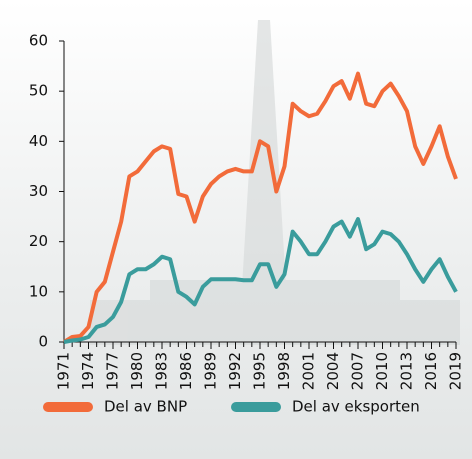  What do you see at coordinates (64, 371) in the screenshot?
I see `x-tick-label: 1971` at bounding box center [64, 371].